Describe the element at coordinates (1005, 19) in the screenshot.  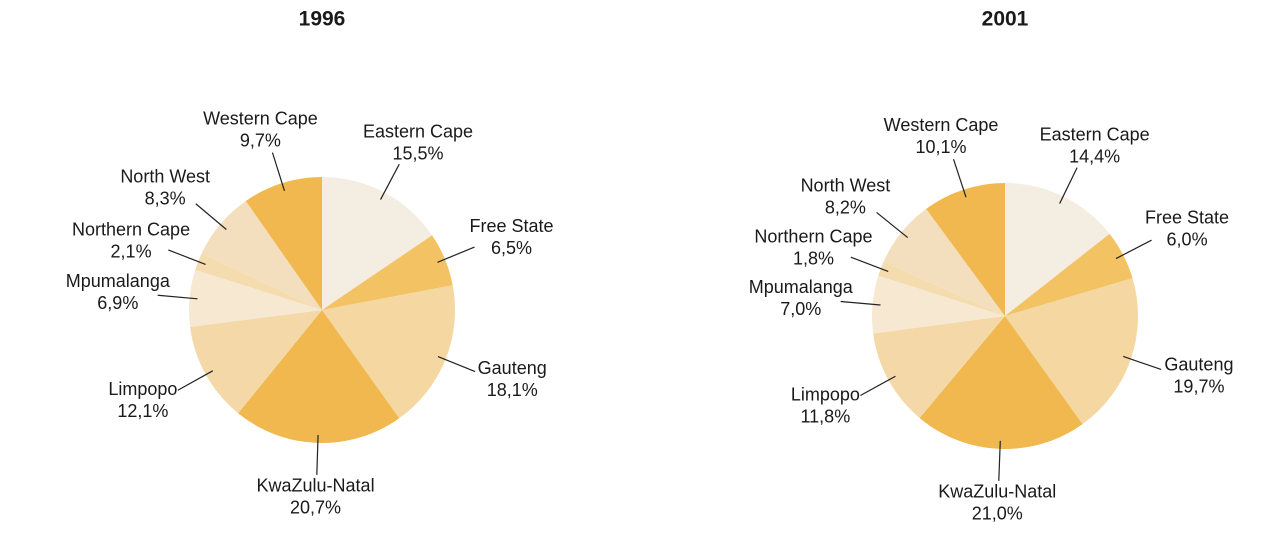
I see `chart-title: 2001` at that location.